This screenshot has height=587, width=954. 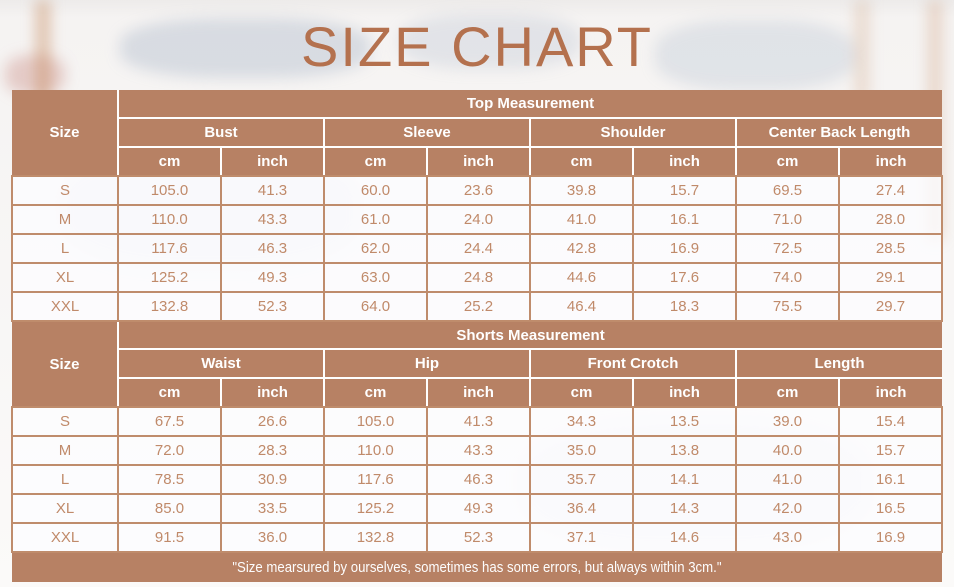 What do you see at coordinates (838, 363) in the screenshot?
I see `column-group-header: Length` at bounding box center [838, 363].